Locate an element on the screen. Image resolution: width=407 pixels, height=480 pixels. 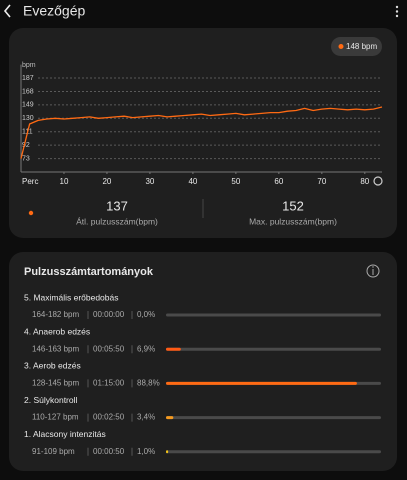
zone-range: 91-109 bpm is located at coordinates (53, 451).